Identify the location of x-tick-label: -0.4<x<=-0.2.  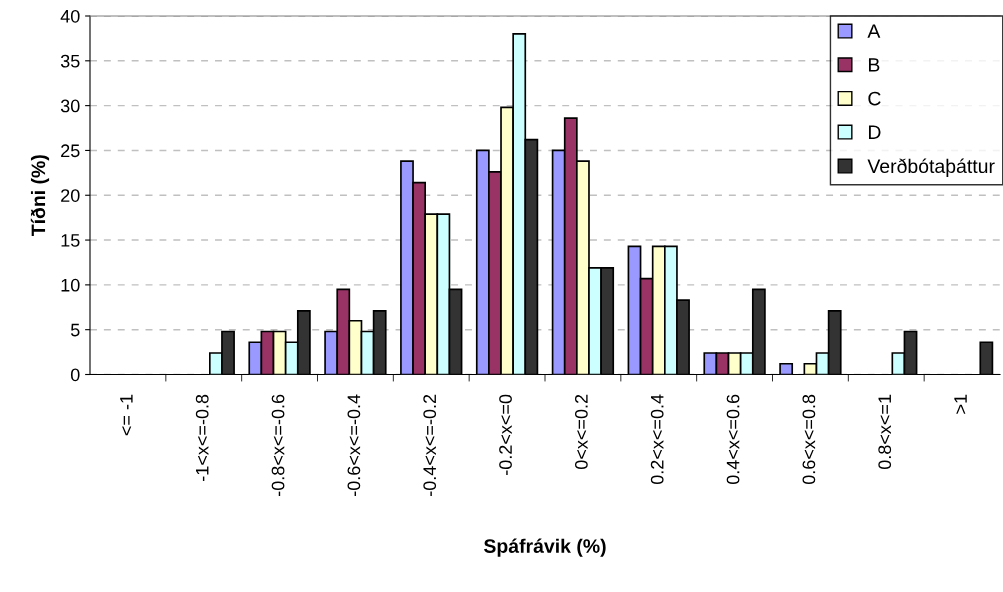
(430, 445).